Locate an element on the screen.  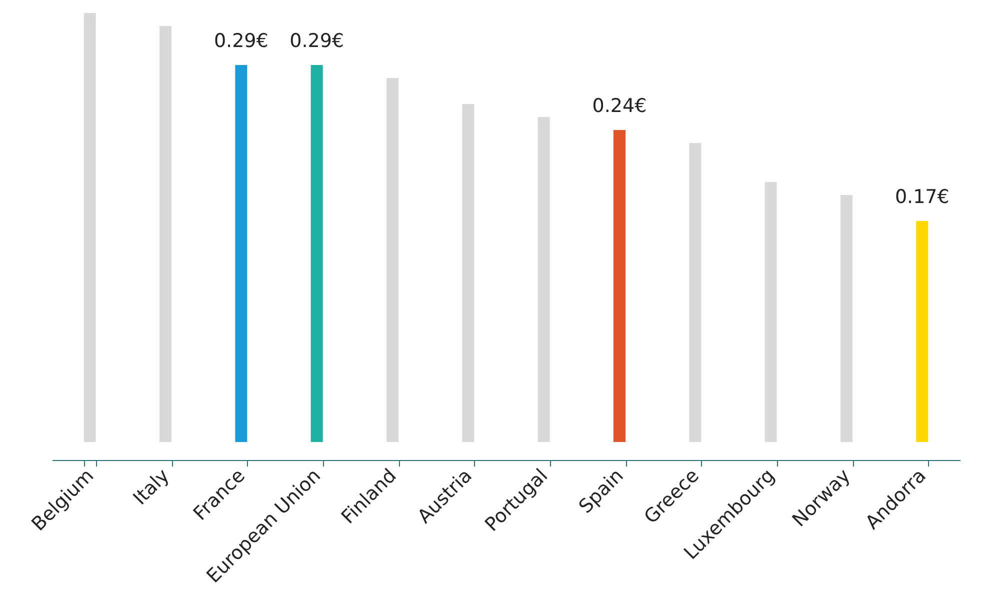
data-label: 0.17€ is located at coordinates (922, 197).